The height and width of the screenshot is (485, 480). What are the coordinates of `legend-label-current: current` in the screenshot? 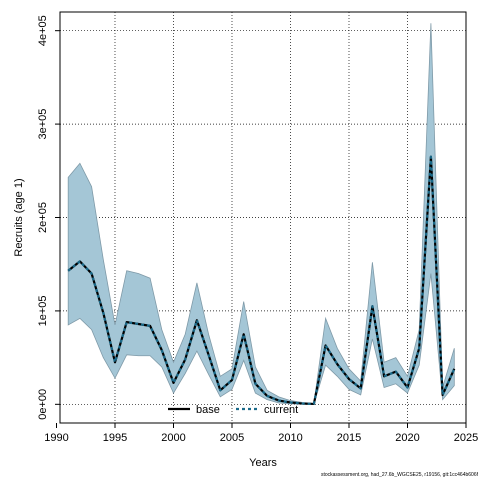 It's located at (281, 410).